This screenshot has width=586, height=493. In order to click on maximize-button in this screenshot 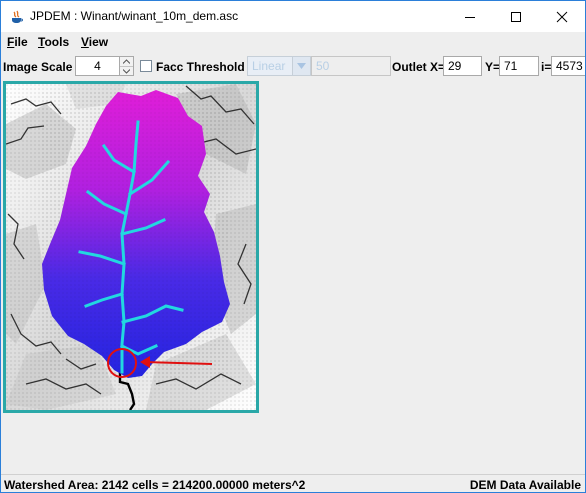, I will do `click(516, 16)`.